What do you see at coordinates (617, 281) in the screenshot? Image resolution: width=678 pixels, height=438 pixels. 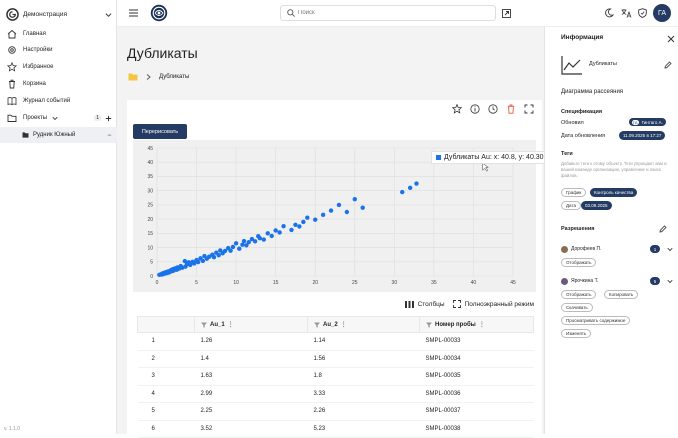 I see `permission-user-row: Ярочкина Т. 5` at bounding box center [617, 281].